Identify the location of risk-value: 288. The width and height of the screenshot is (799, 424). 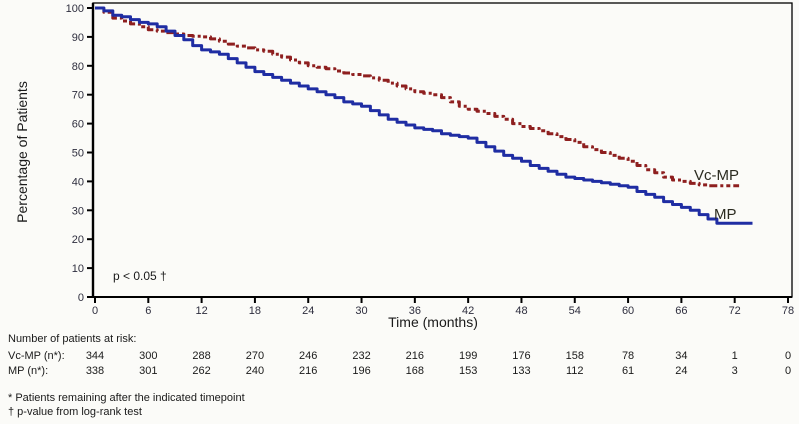
(201, 356).